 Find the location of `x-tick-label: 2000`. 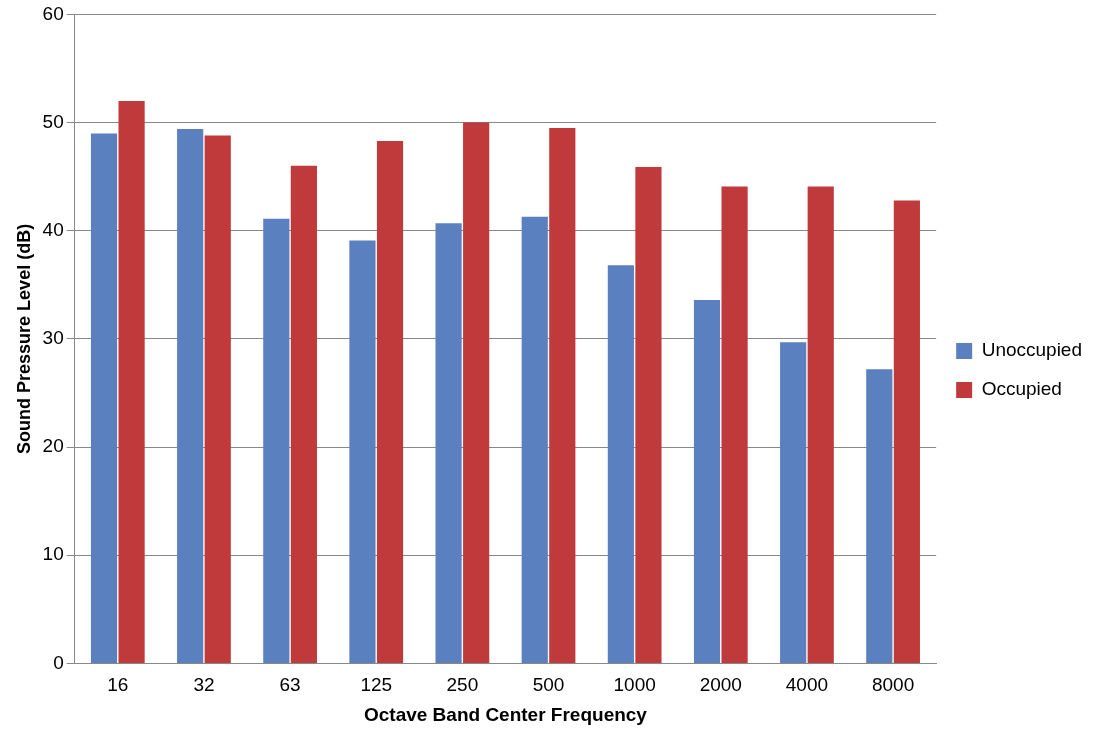

x-tick-label: 2000 is located at coordinates (720, 685).